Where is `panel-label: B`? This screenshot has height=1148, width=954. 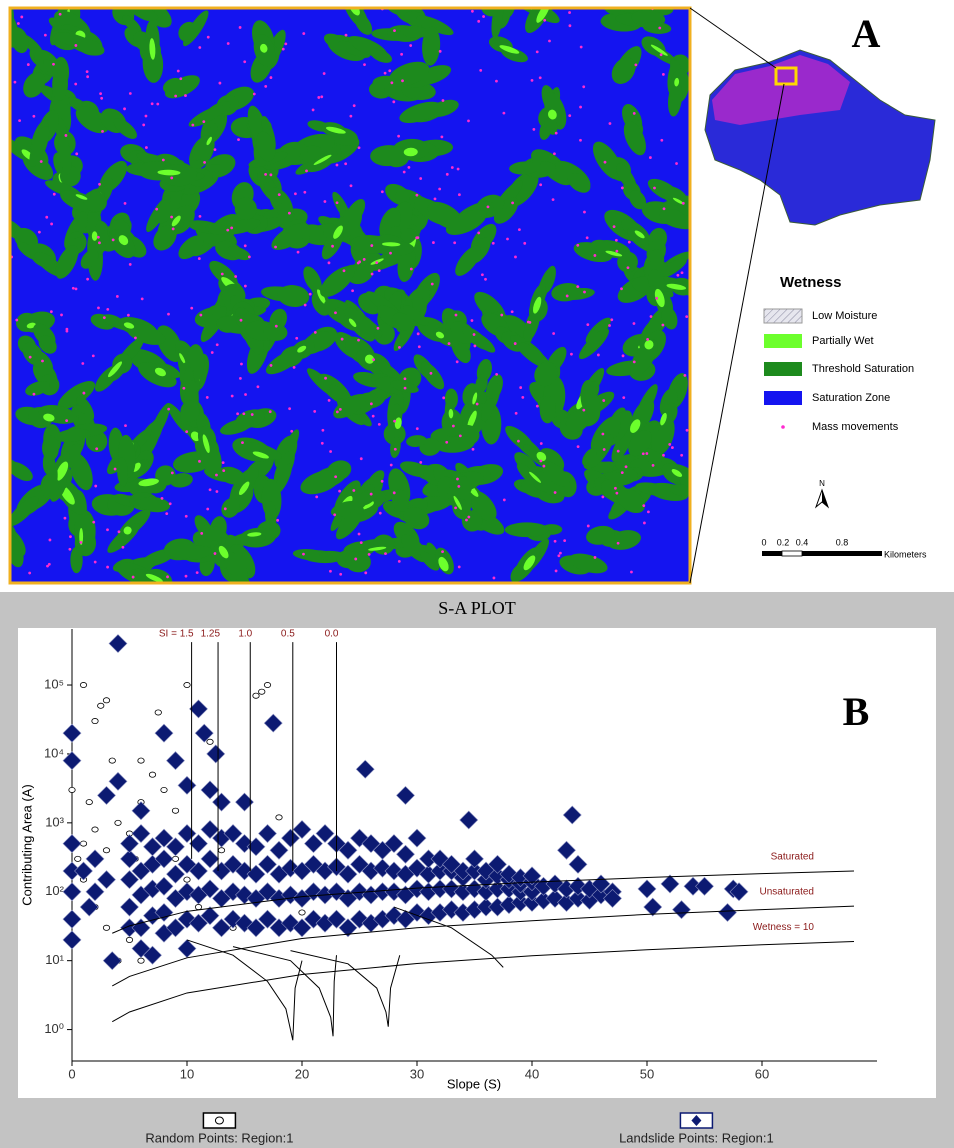
panel-label: B is located at coordinates (856, 711).